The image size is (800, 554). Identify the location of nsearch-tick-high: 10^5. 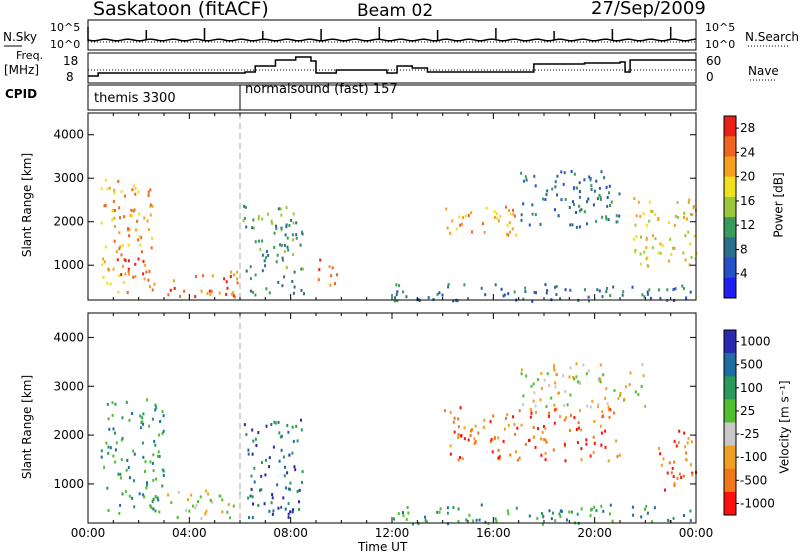
(720, 27).